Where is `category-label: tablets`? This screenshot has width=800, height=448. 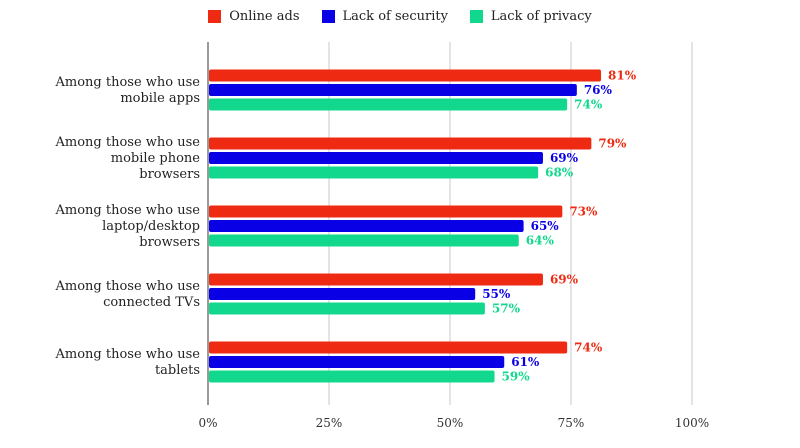
category-label: tablets is located at coordinates (177, 370).